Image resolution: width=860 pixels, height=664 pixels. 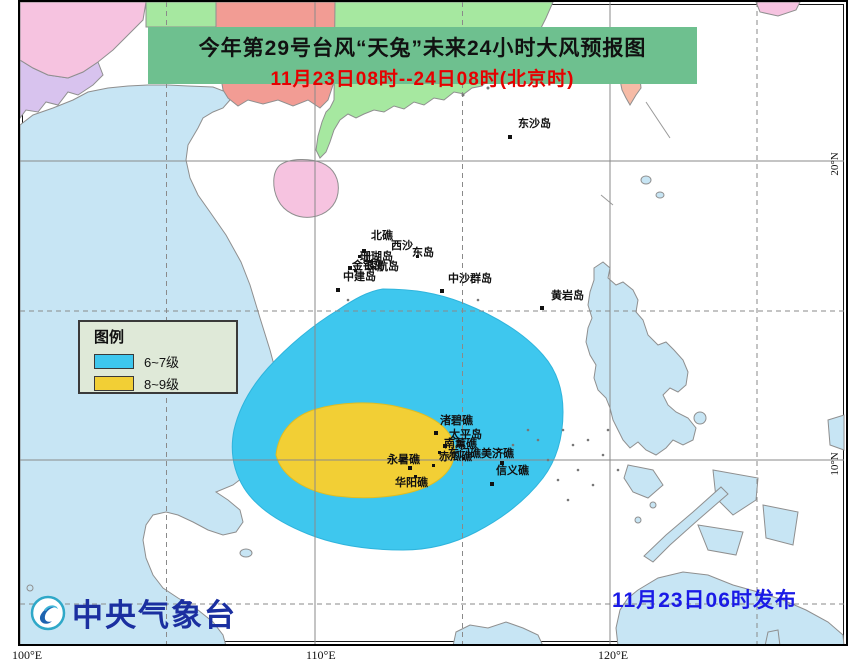 I want to click on island-label-yongshujiao: 永暑礁, so click(x=403, y=460).